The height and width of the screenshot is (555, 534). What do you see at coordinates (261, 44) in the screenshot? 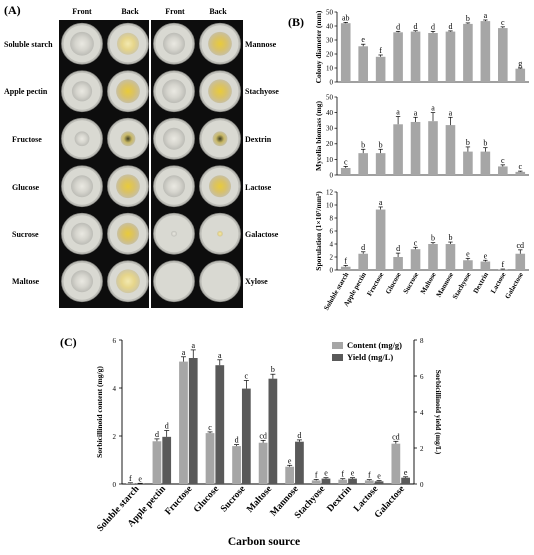
I see `row-label-mannose: Mannose` at bounding box center [261, 44].